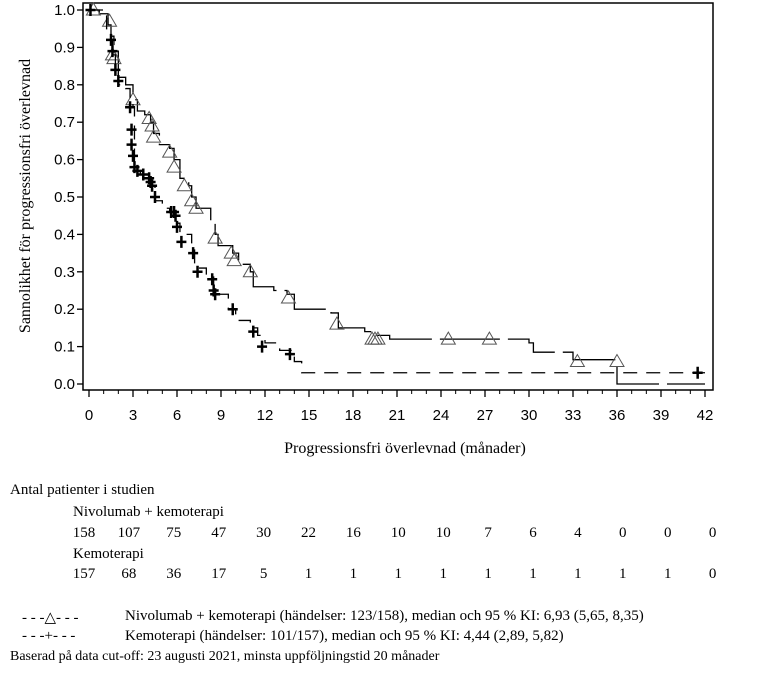 Image resolution: width=769 pixels, height=678 pixels. What do you see at coordinates (219, 533) in the screenshot?
I see `risk-count: 47` at bounding box center [219, 533].